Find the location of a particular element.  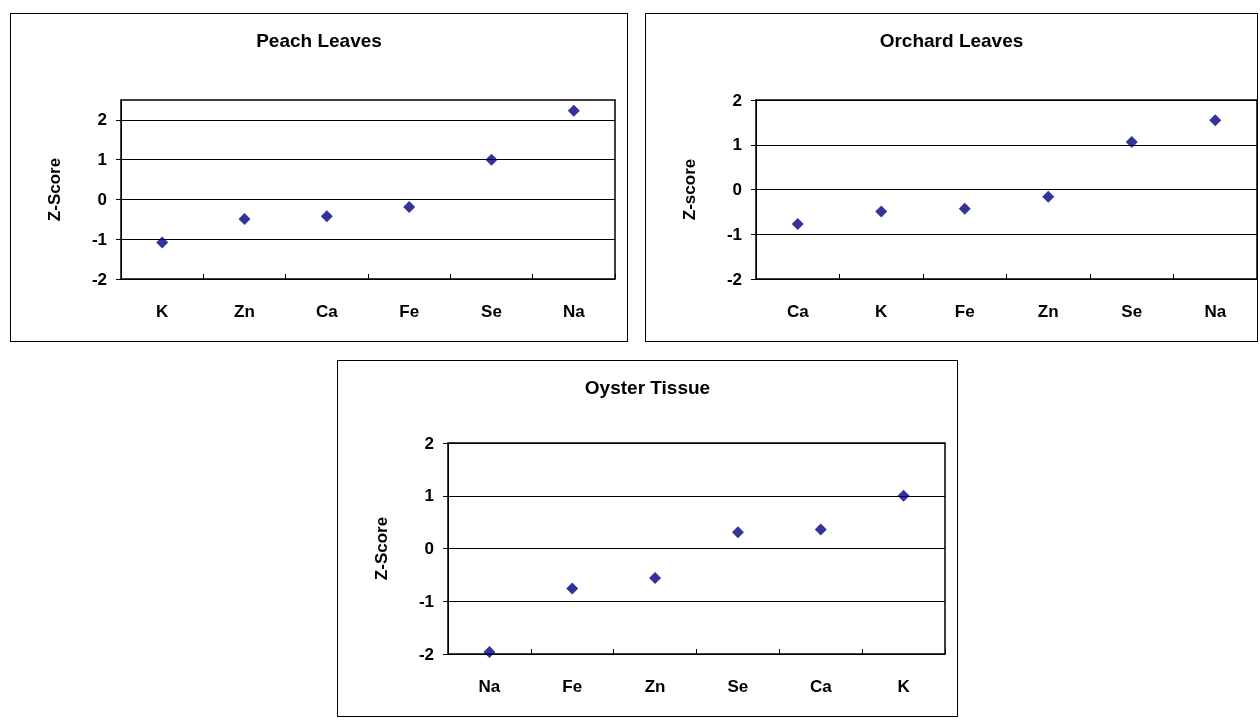

y-axis-title: Z-score is located at coordinates (689, 189).